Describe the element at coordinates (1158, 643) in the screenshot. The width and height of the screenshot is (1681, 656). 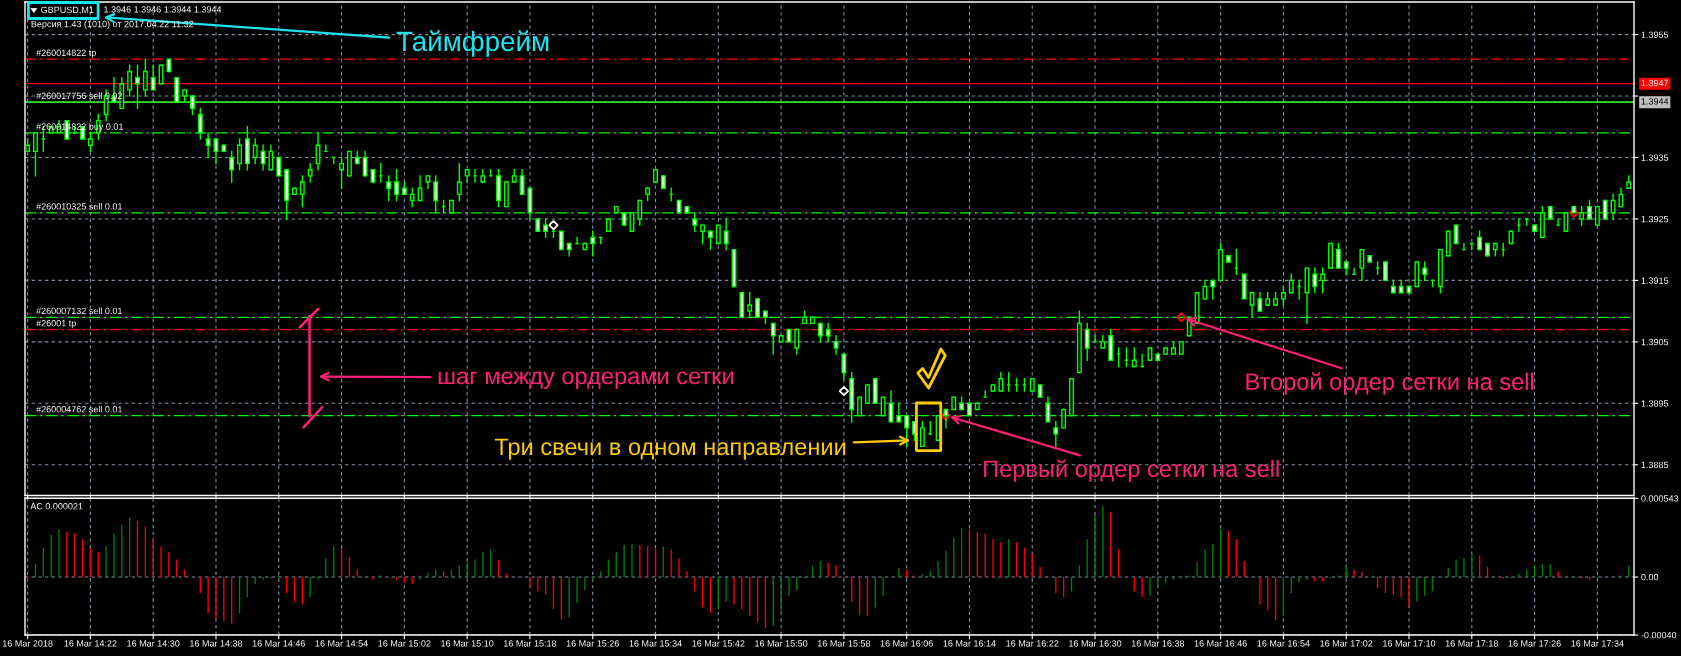
I see `x-tick-label: 16 Mar 16:38` at that location.